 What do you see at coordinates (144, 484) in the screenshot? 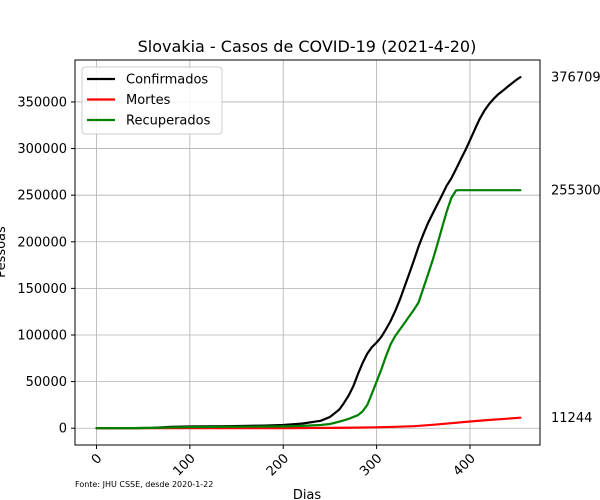
I see `source-note: Fonte: JHU CSSE, desde 2020-1-22` at bounding box center [144, 484].